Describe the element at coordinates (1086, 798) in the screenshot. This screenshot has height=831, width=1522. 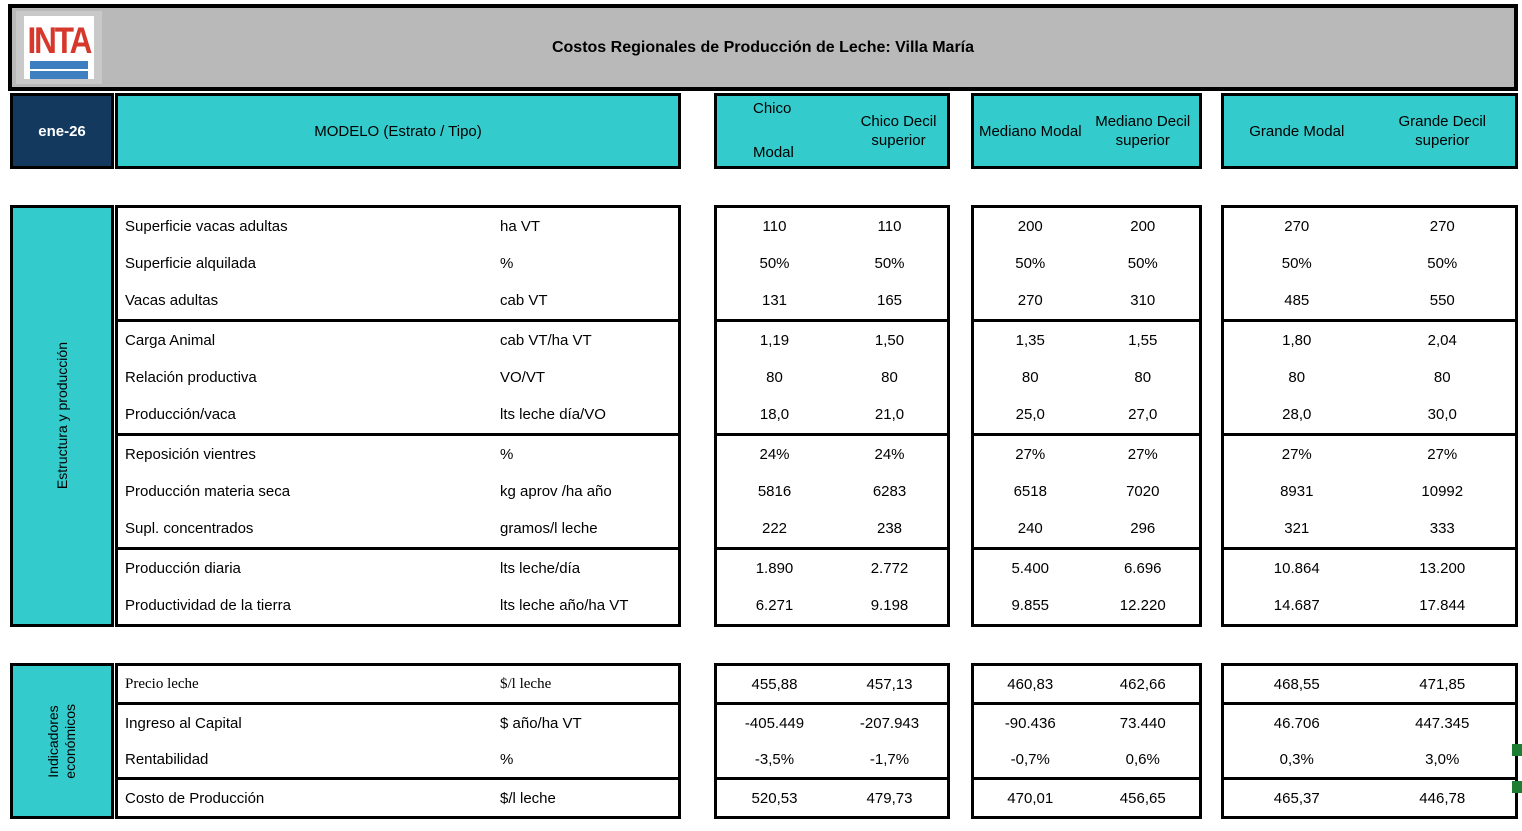
I see `table-row: 470,01 456,65` at that location.